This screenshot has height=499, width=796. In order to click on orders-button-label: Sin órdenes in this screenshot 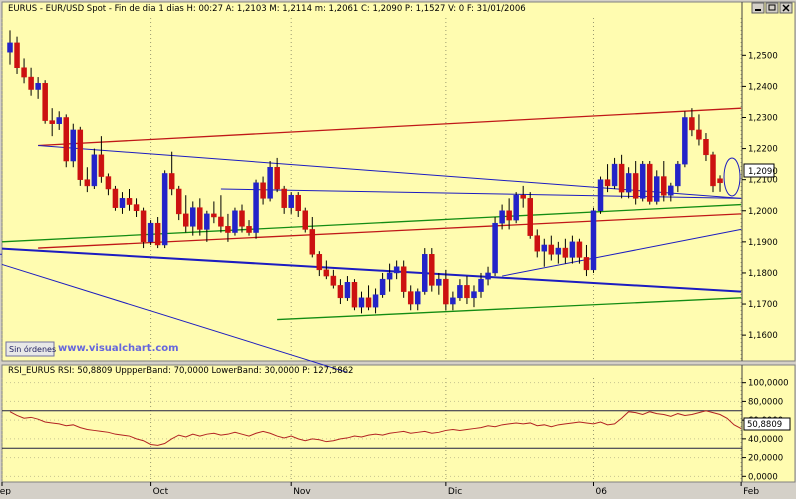, I will do `click(32, 349)`.